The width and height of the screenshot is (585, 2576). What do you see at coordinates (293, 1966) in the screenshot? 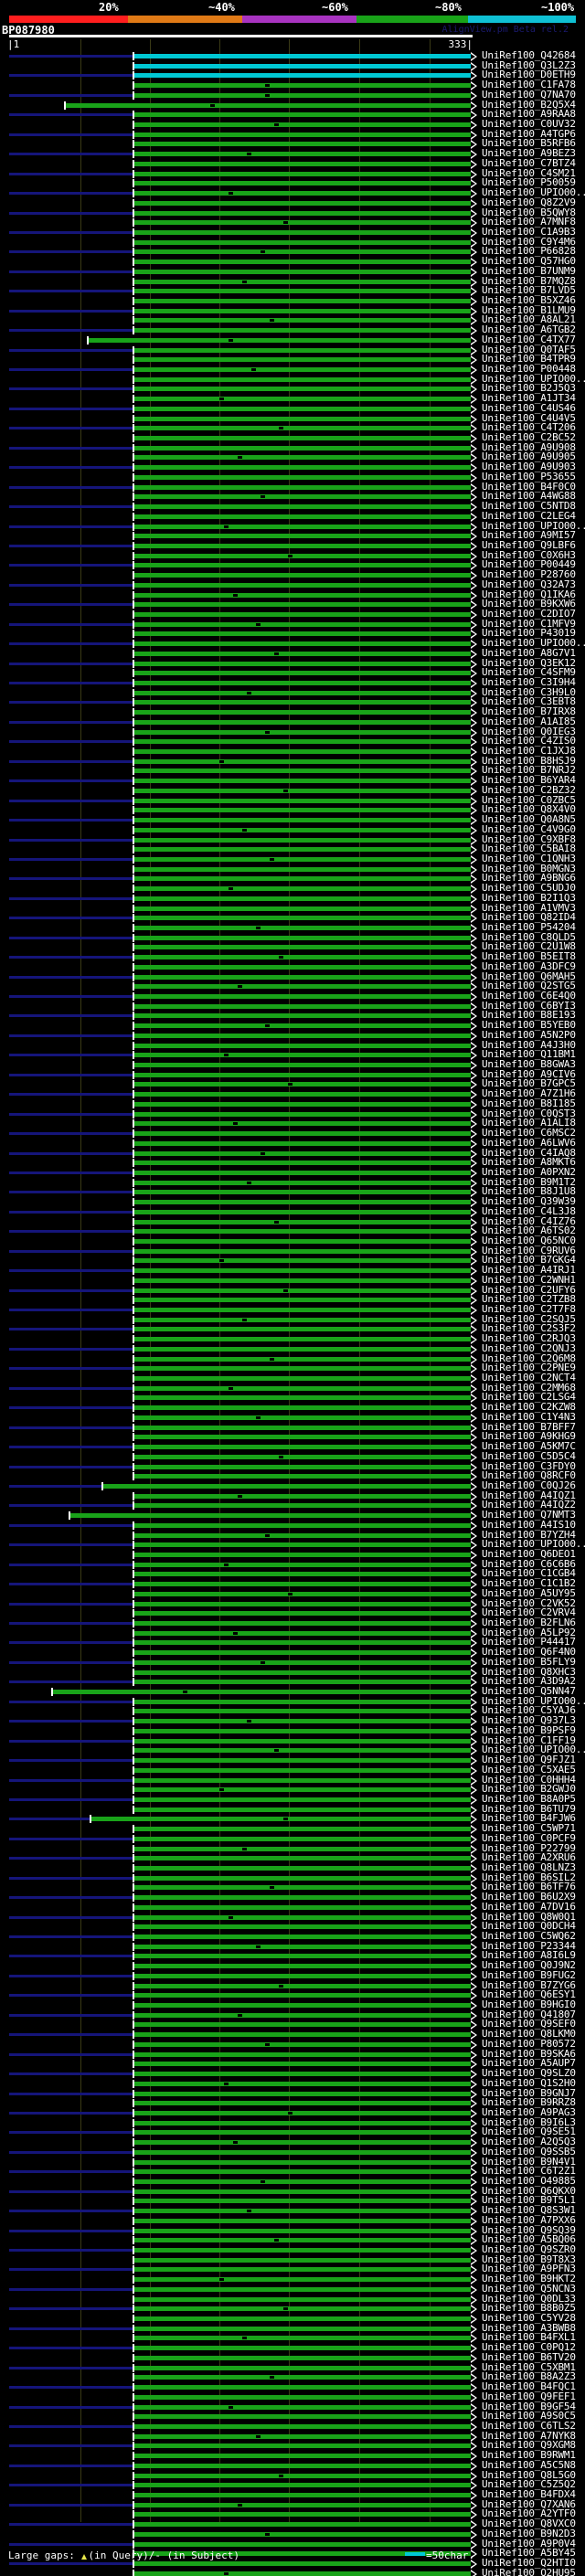
I see `alignment-row: UniRef100_Q0J9N2` at bounding box center [293, 1966].